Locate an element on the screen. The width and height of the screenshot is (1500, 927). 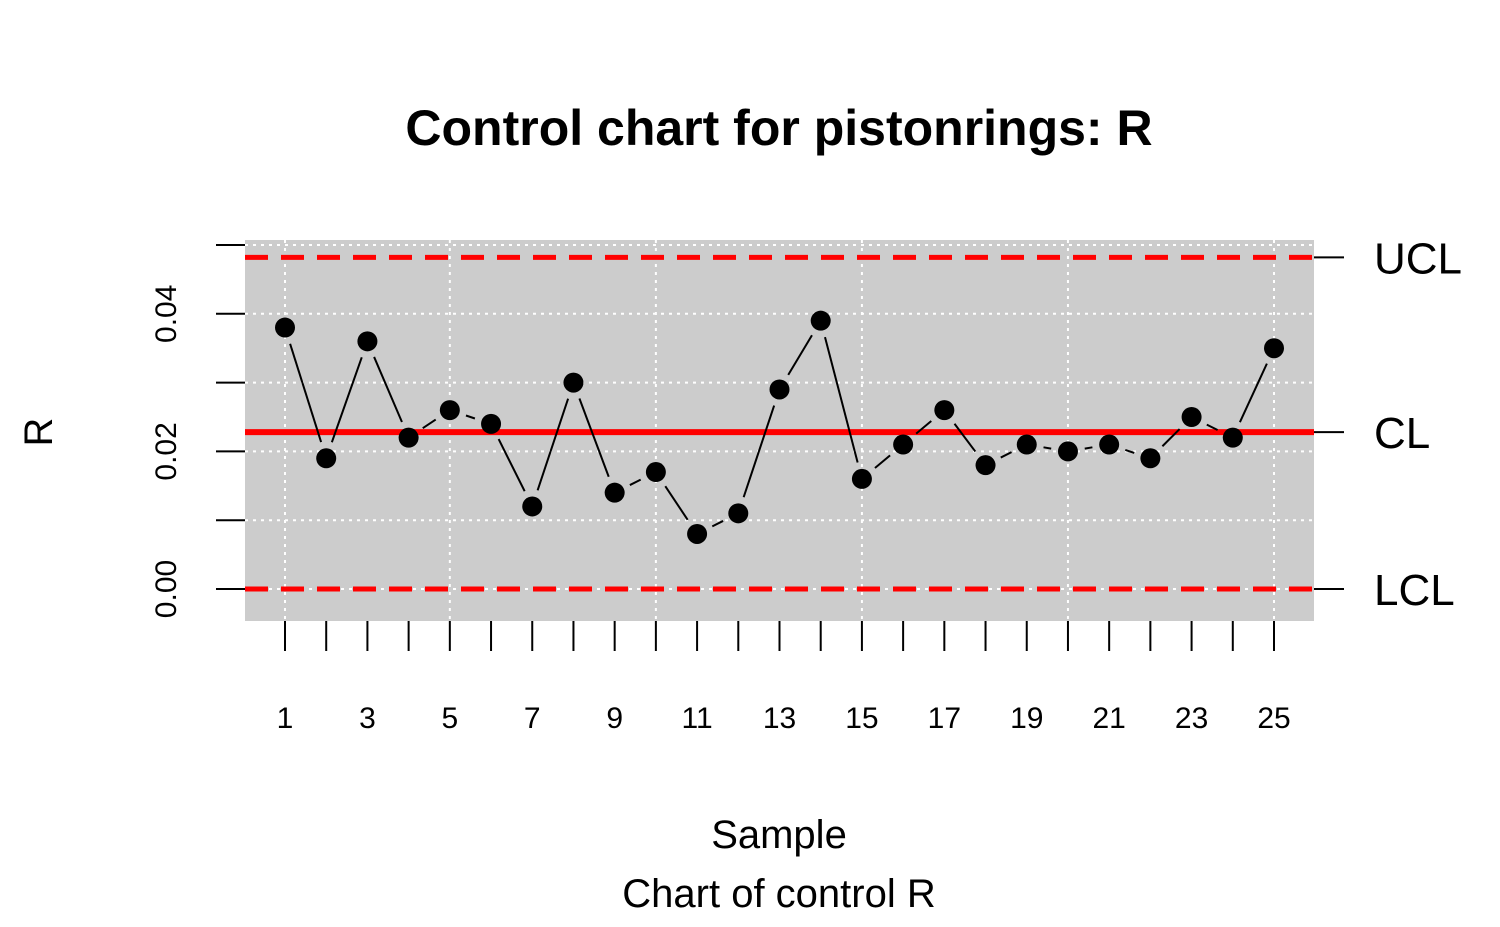
x-tick-label: 19 is located at coordinates (1026, 718).